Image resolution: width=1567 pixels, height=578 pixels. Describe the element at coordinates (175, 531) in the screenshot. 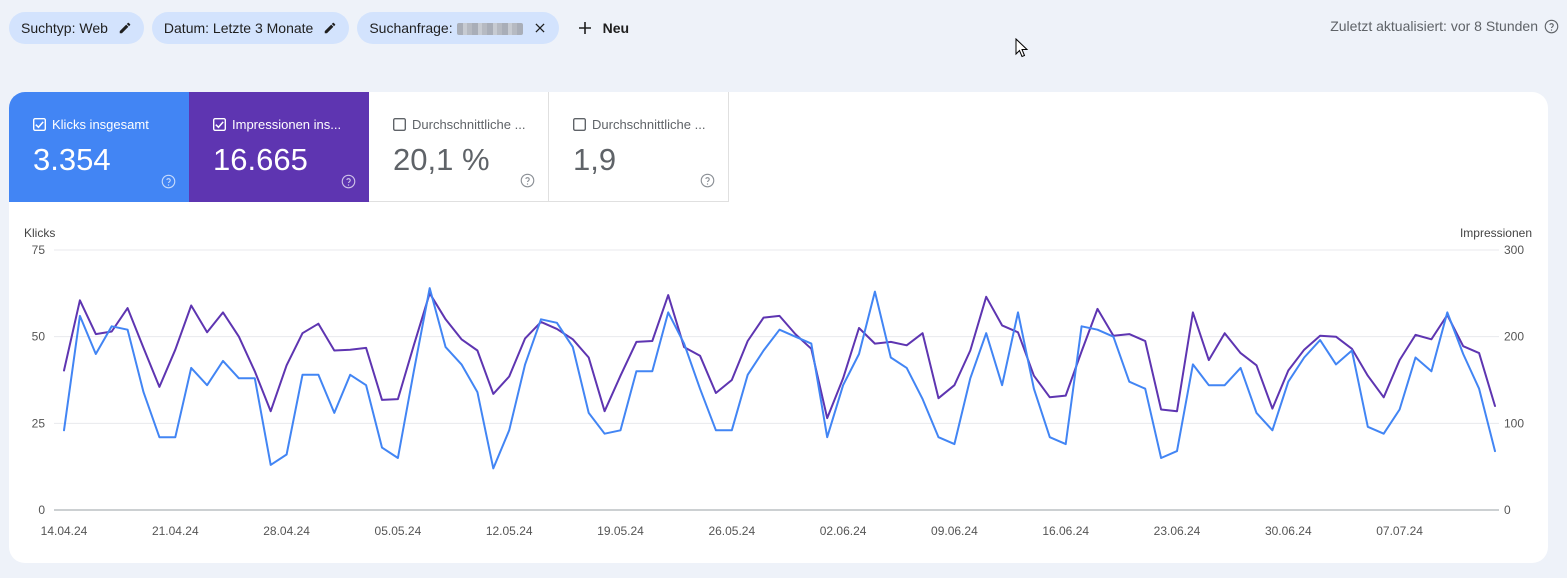

I see `x-tick-label: 21.04.24` at that location.